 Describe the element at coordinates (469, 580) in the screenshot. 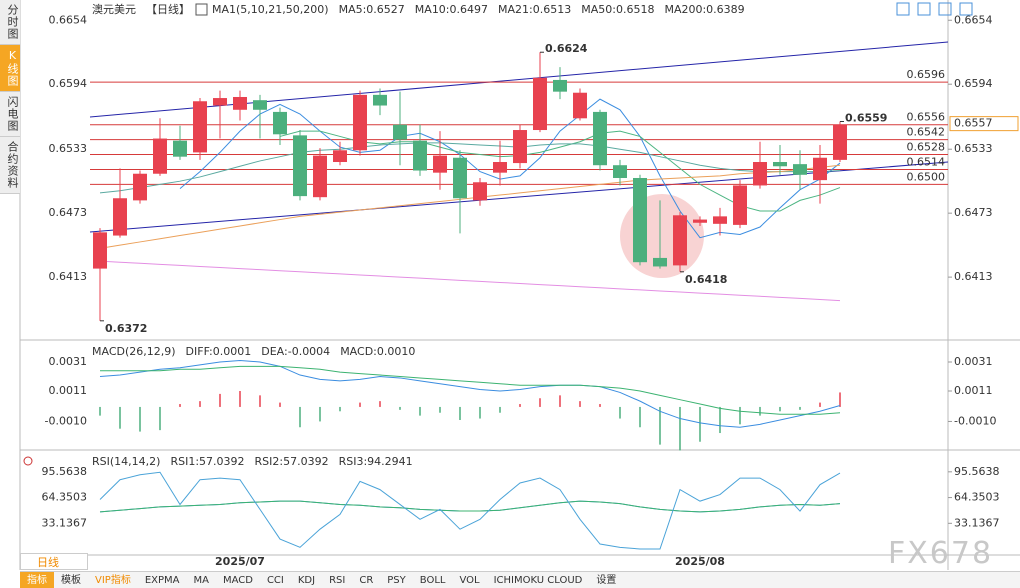

I see `toolbar-tab: VOL` at that location.